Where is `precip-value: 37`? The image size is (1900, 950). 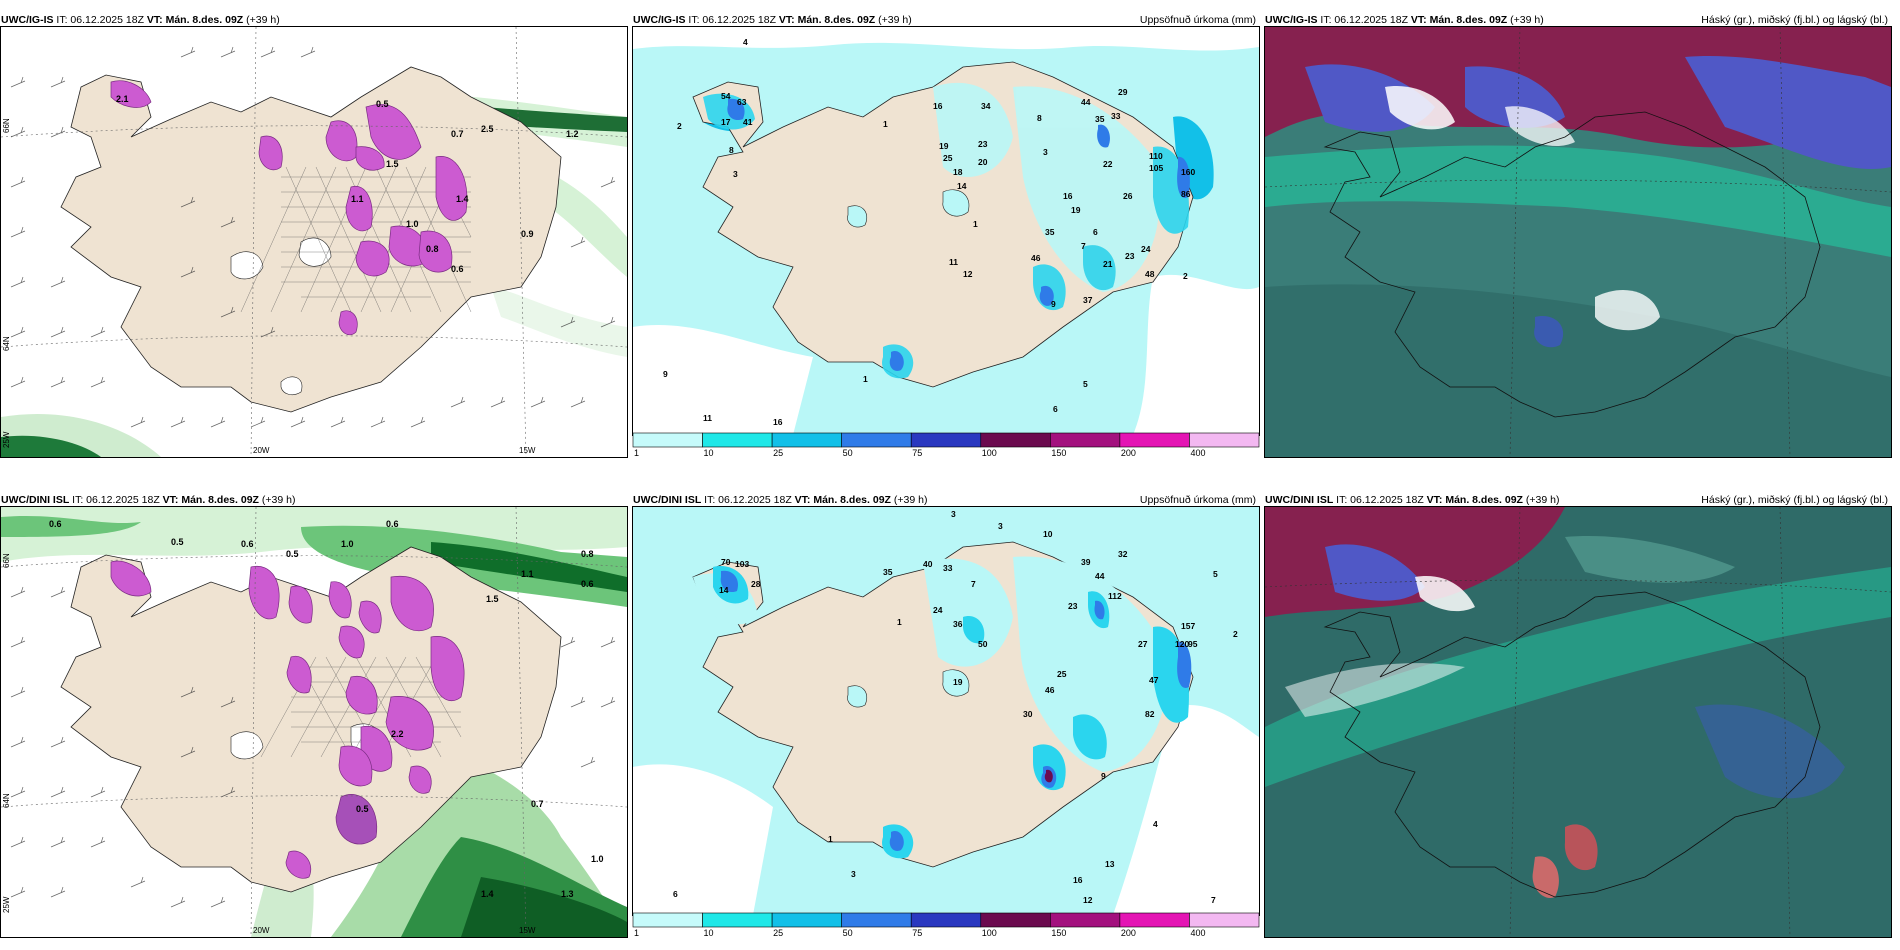 precip-value: 37 is located at coordinates (1088, 300).